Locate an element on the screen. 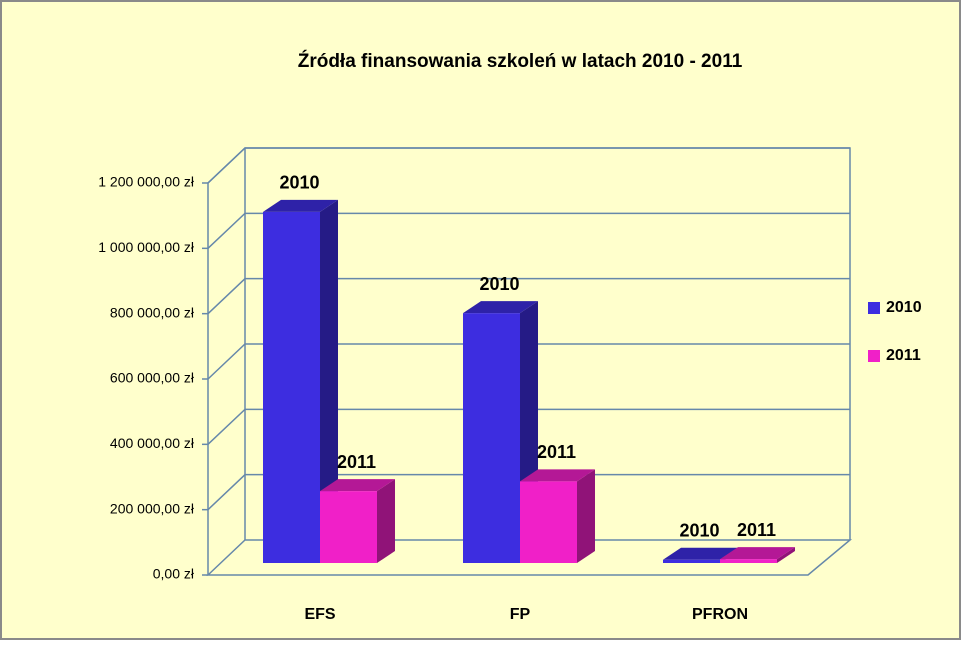  y-tick-label: 800 000,00 zł is located at coordinates (152, 312).